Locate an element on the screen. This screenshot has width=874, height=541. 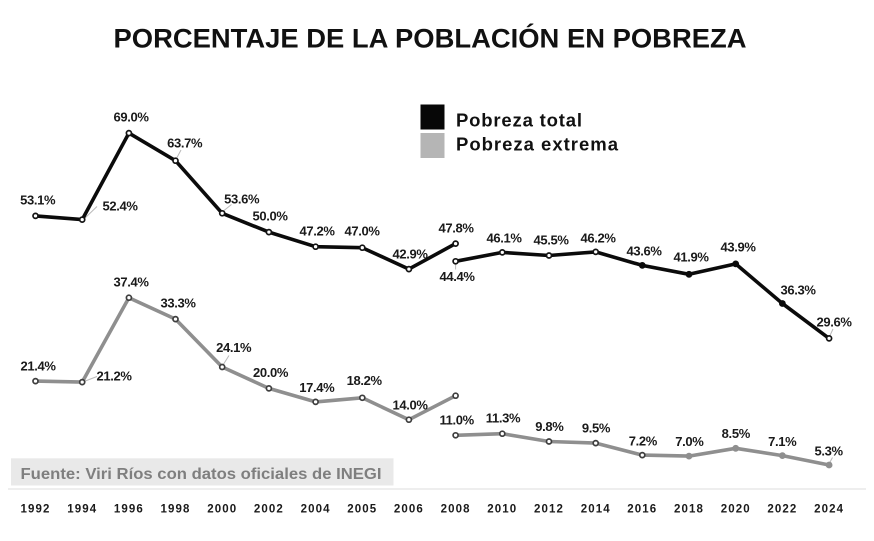
svg-text: 2022 is located at coordinates (782, 510).